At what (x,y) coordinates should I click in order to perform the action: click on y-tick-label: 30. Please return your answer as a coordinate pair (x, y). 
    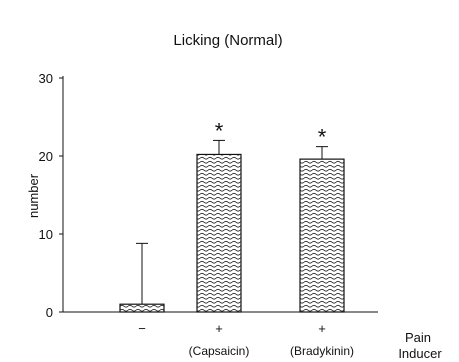
    Looking at the image, I should click on (46, 78).